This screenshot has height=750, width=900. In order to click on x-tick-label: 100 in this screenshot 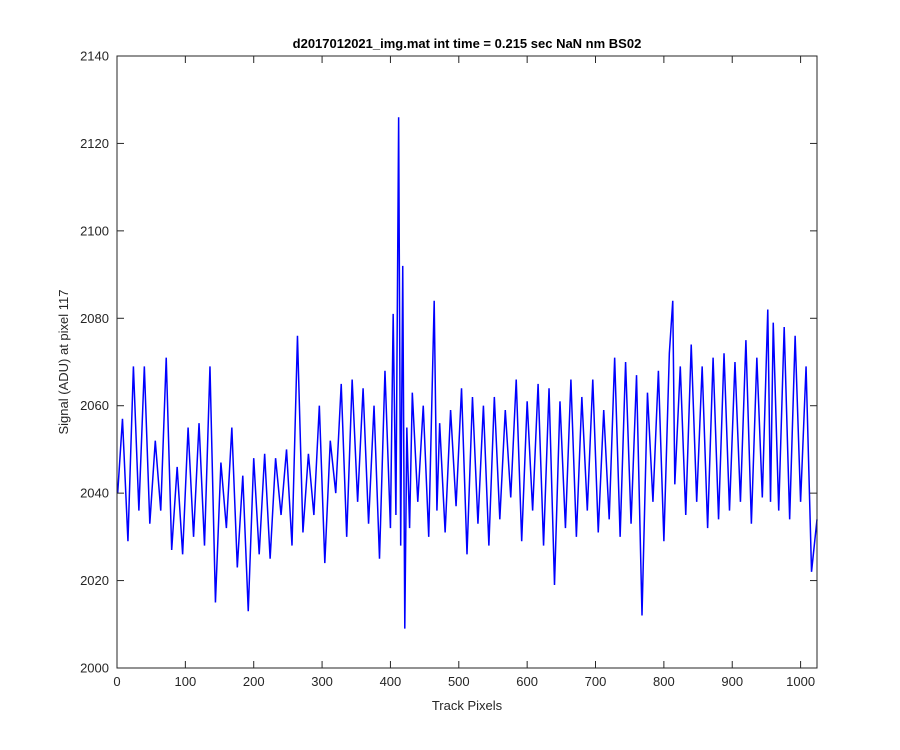, I will do `click(186, 681)`.